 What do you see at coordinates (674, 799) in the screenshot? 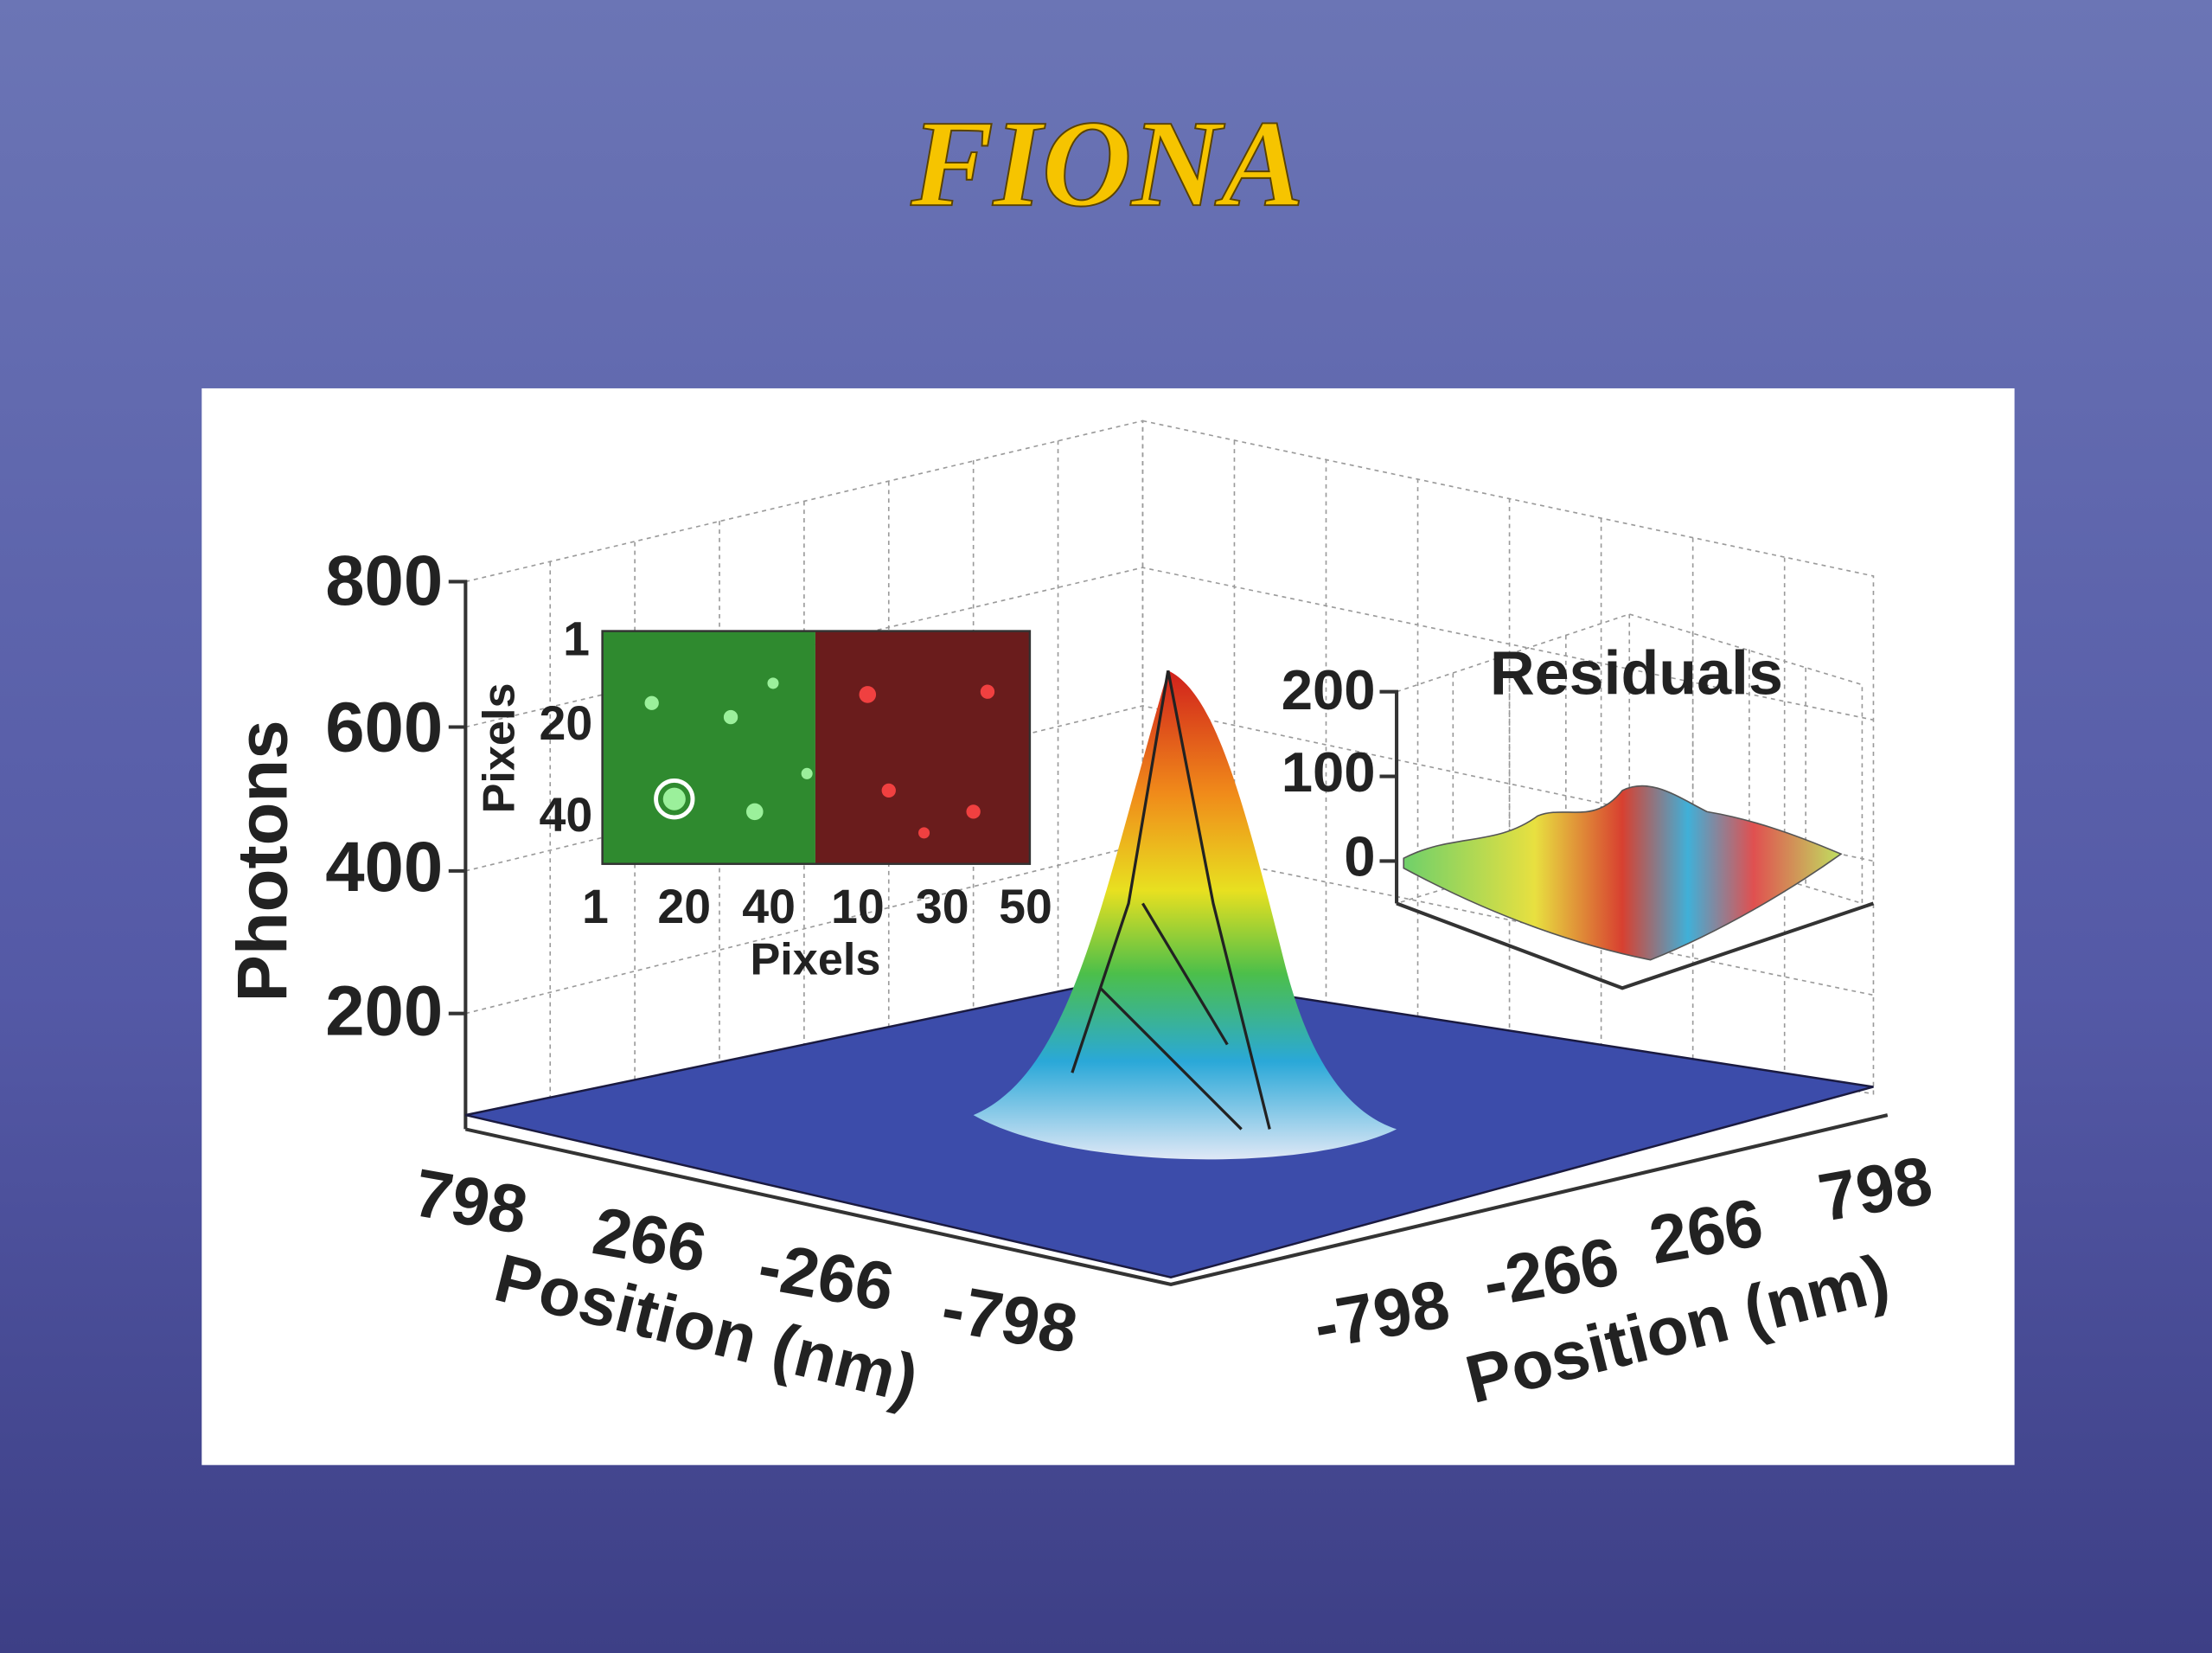
I see `selected-spot` at bounding box center [674, 799].